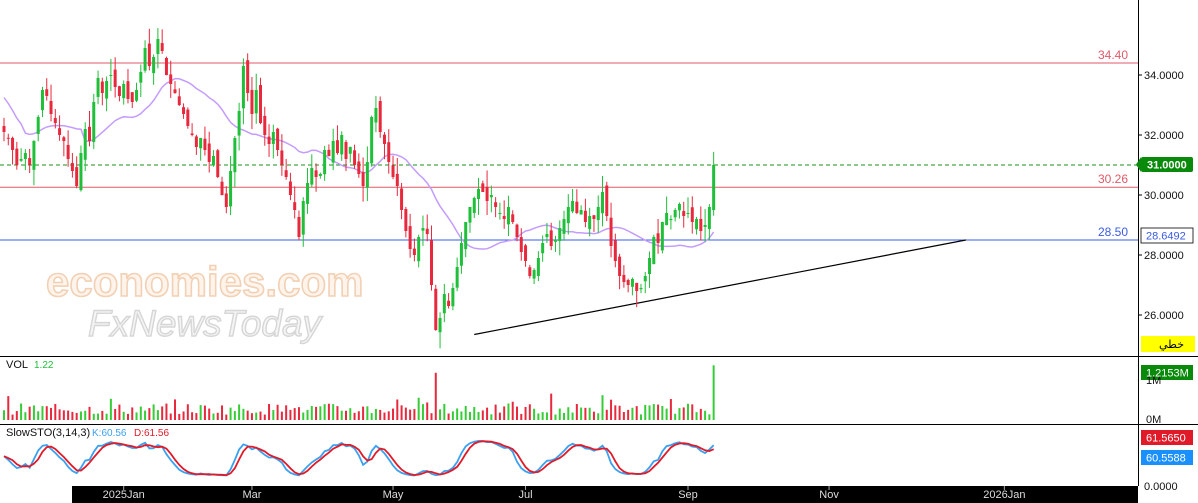 This screenshot has height=503, width=1198. Describe the element at coordinates (48, 433) in the screenshot. I see `sto-title: SlowSTO(3,14,3)` at that location.